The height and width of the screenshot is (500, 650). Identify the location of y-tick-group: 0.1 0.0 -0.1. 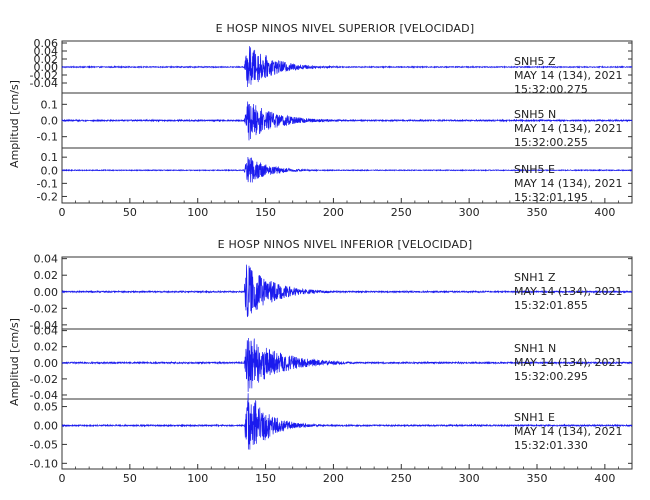
(334, 121).